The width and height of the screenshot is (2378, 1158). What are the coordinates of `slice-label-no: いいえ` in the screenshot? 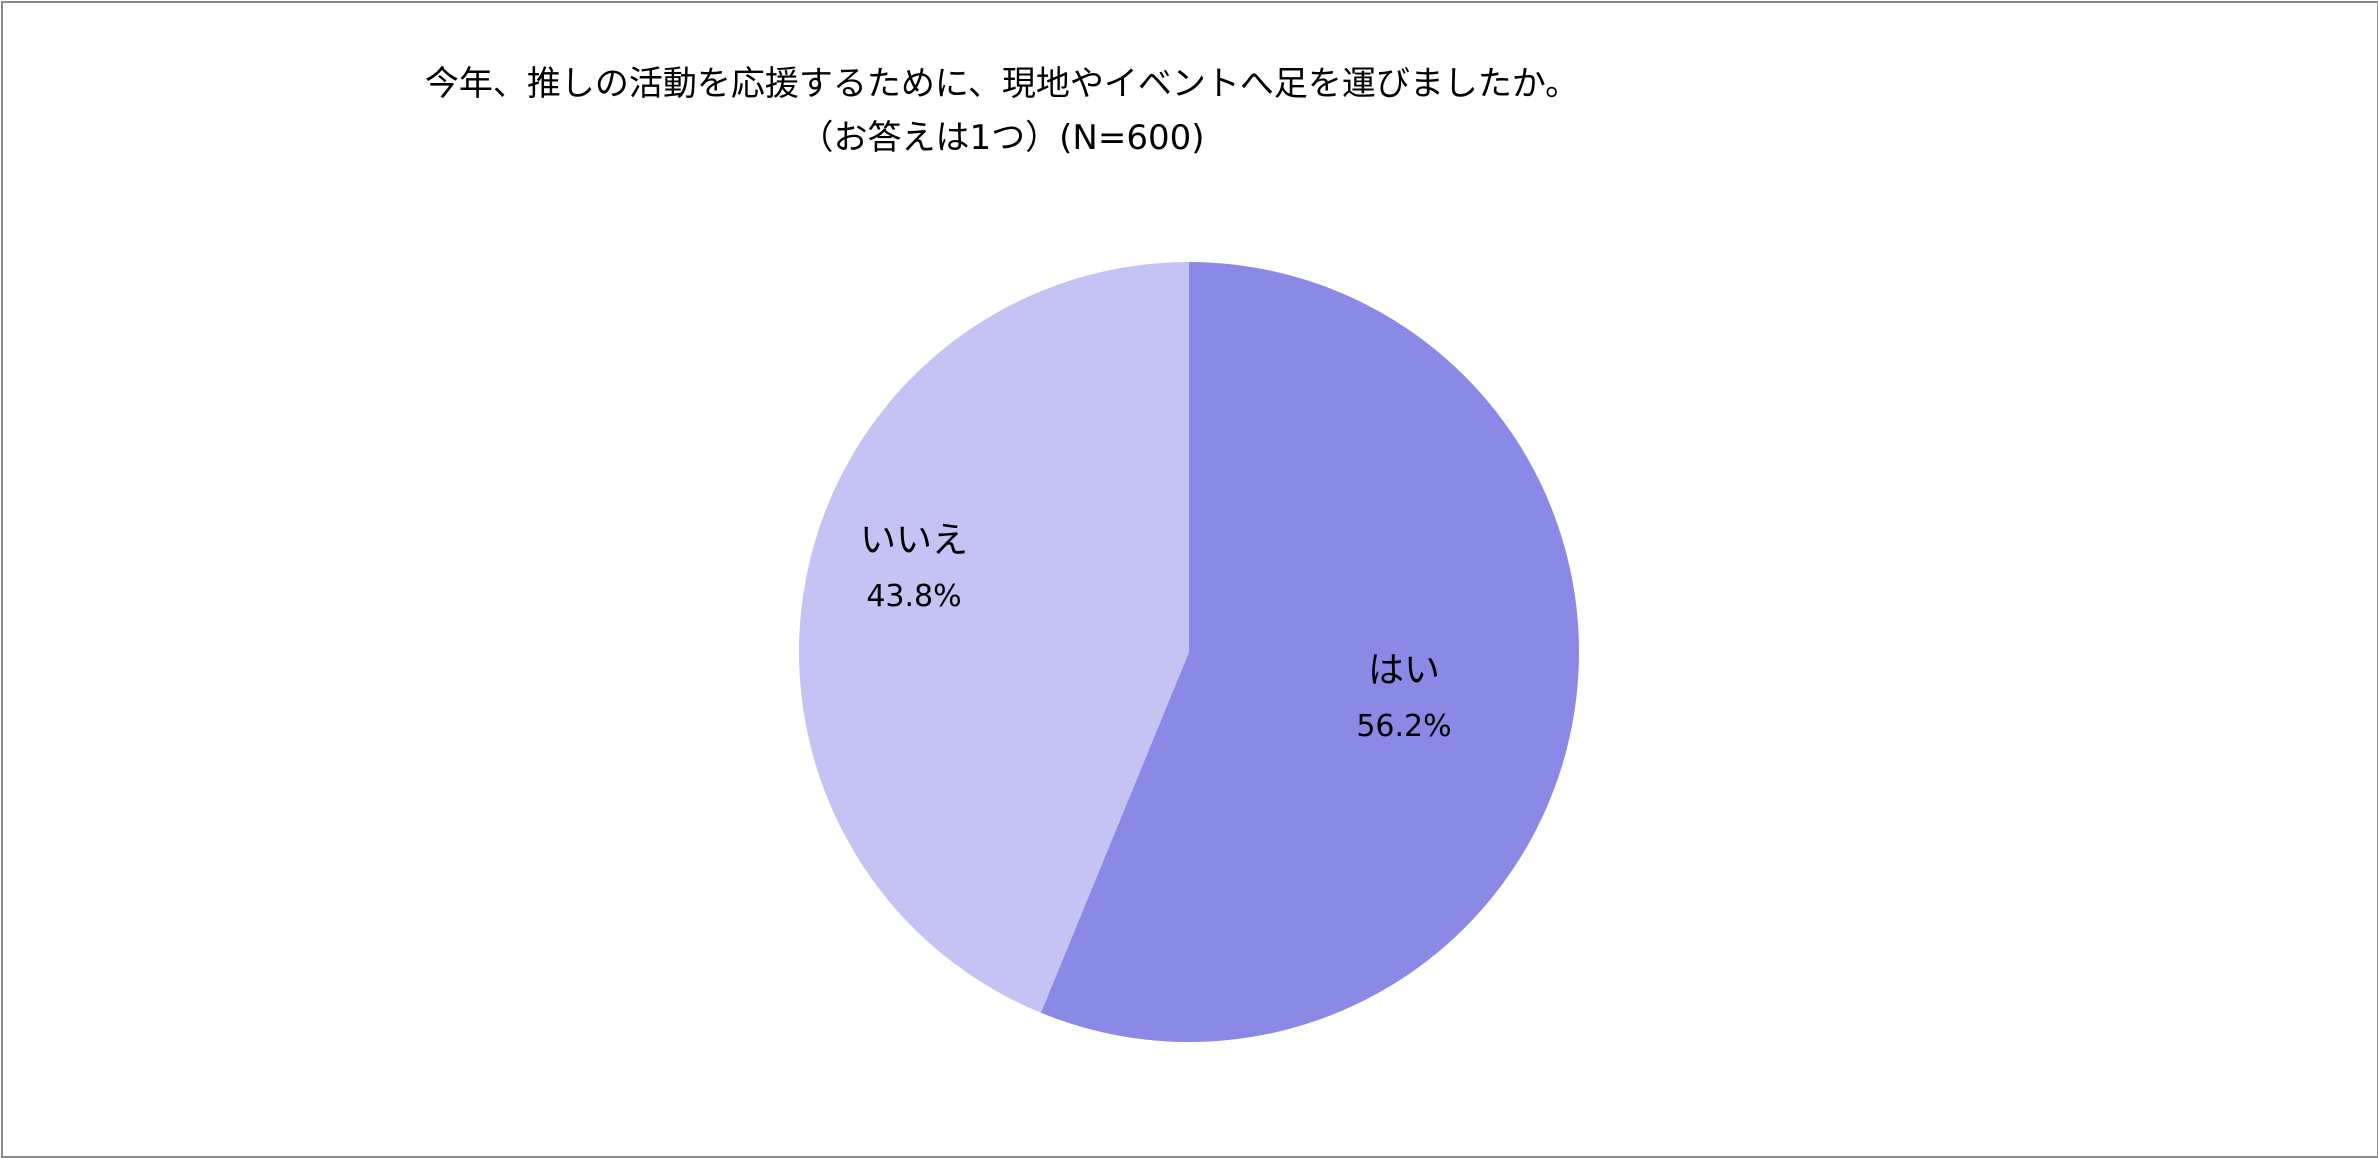 It's located at (914, 540).